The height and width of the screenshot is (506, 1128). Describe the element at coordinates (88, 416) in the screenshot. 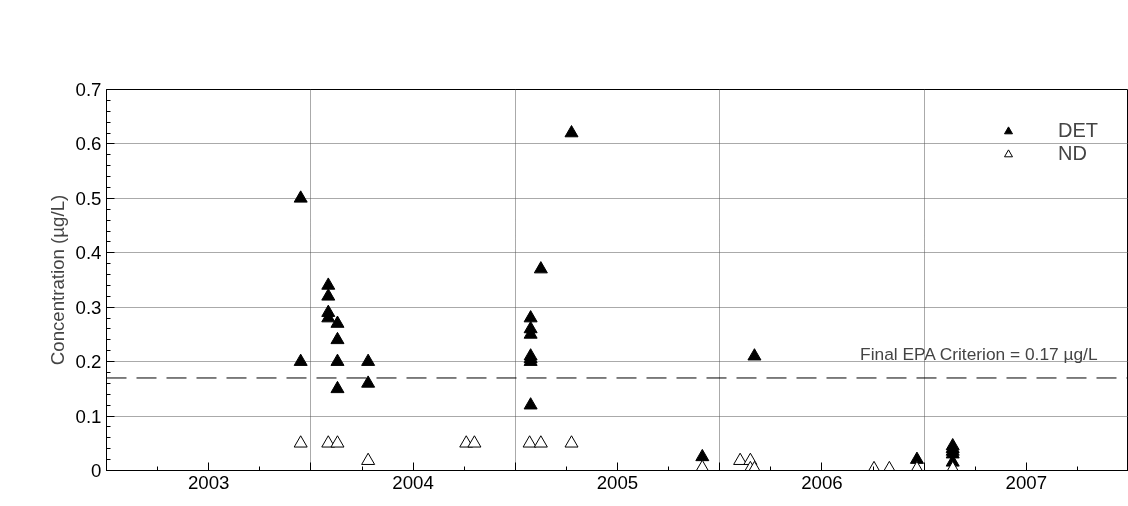

I see `y-tick-label: 0.1` at that location.